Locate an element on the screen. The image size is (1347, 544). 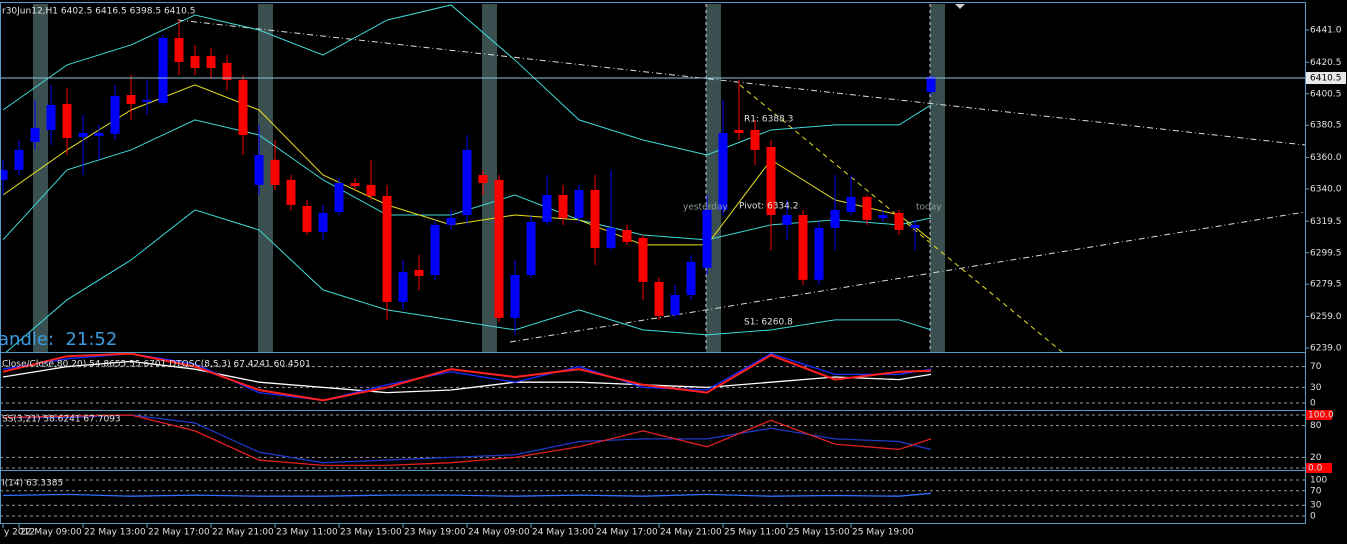
annotation: R1: 6388.3 is located at coordinates (768, 120).